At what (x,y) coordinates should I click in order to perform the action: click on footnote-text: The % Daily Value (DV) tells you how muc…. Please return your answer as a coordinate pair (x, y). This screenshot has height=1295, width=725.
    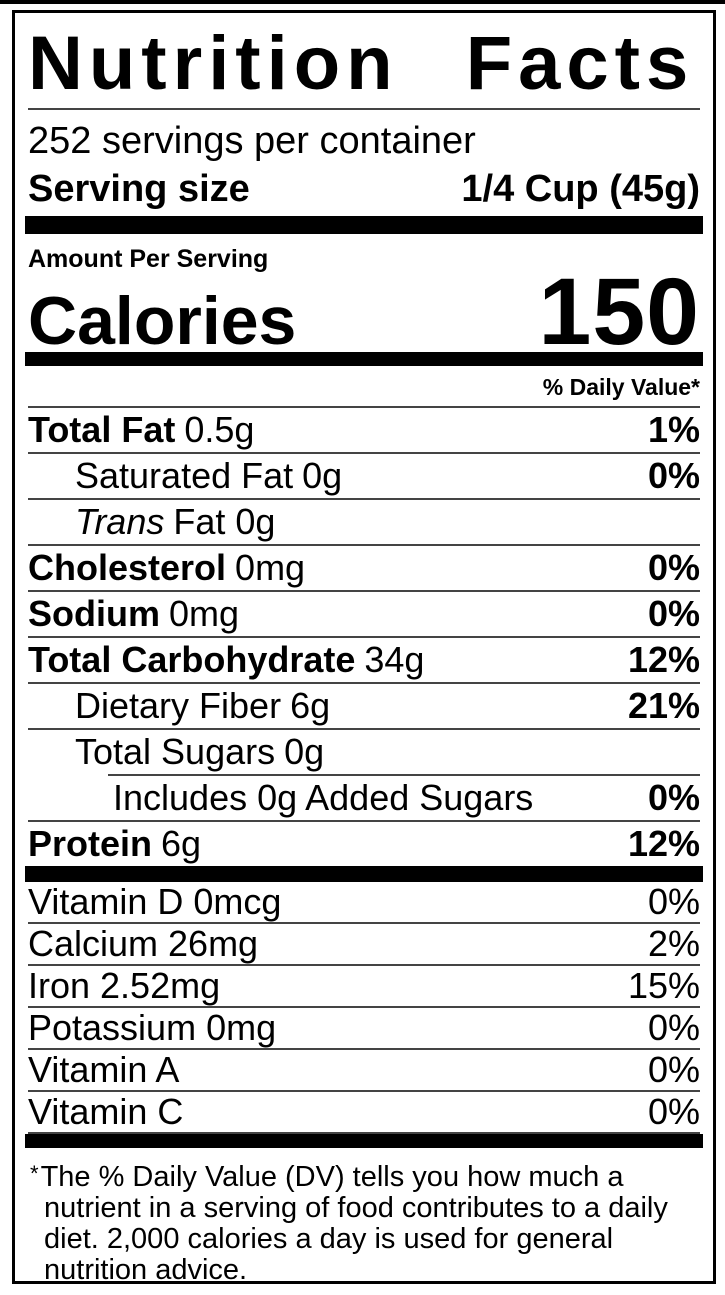
    Looking at the image, I should click on (354, 1224).